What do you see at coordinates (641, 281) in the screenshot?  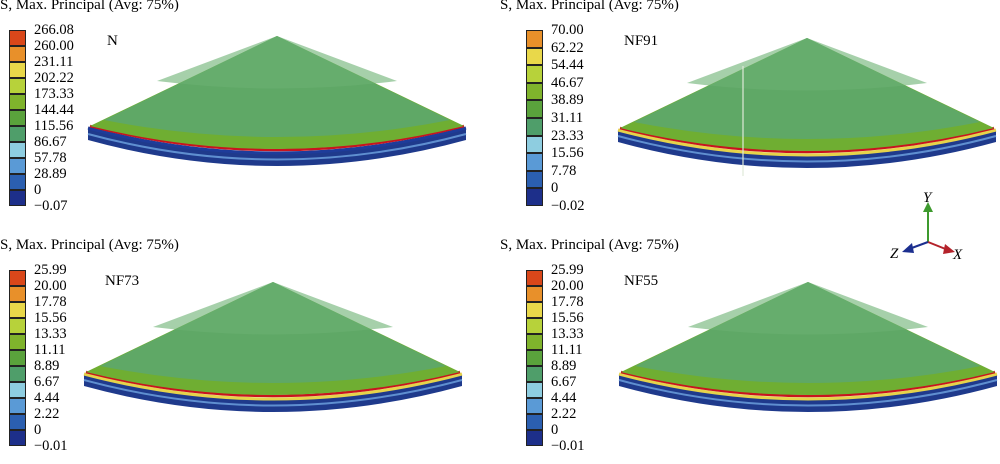 I see `model-name: NF55` at bounding box center [641, 281].